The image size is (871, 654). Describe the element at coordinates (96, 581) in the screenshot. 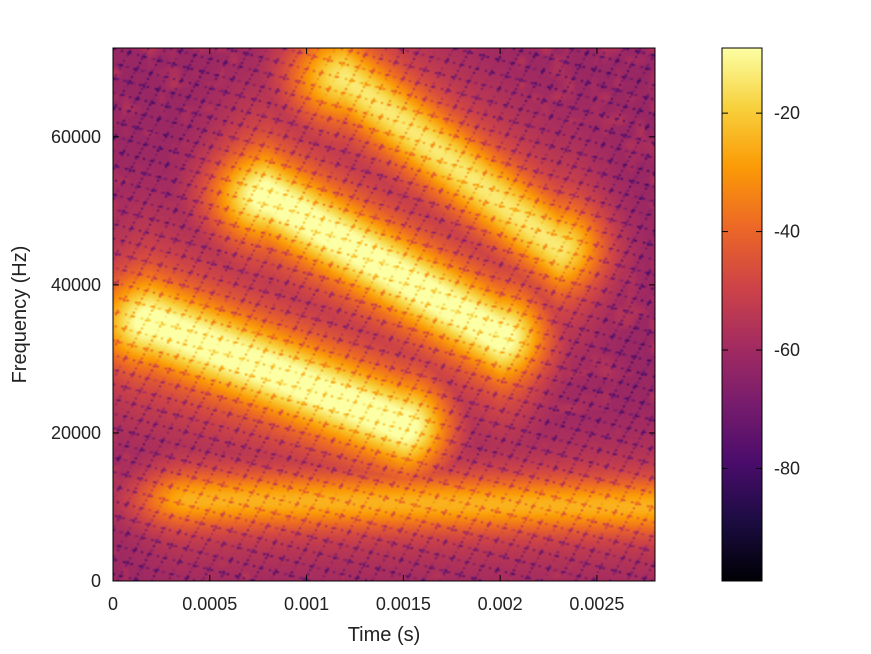

I see `y-tick-label: 0` at that location.